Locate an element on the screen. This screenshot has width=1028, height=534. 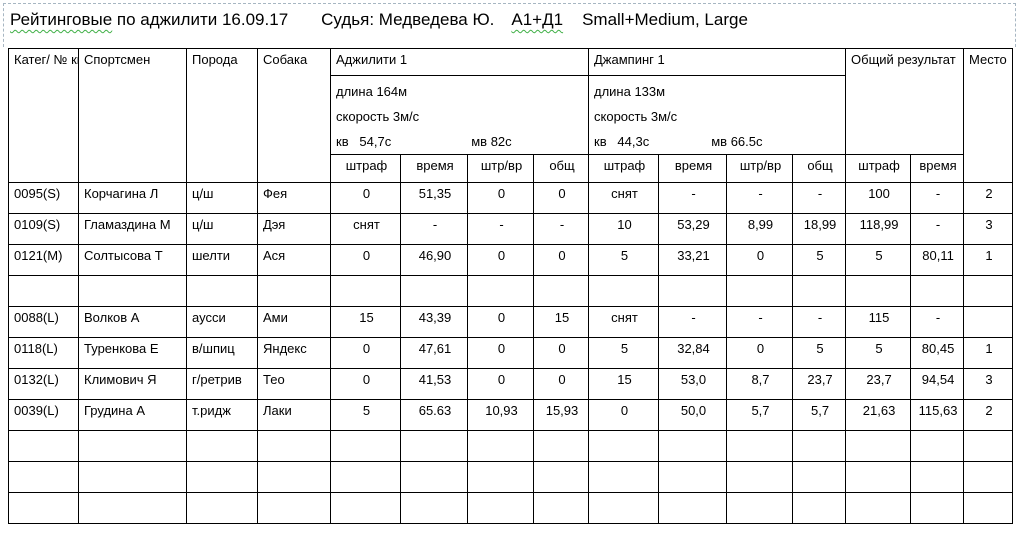
cell-jumping-time: 32,84 is located at coordinates (692, 353).